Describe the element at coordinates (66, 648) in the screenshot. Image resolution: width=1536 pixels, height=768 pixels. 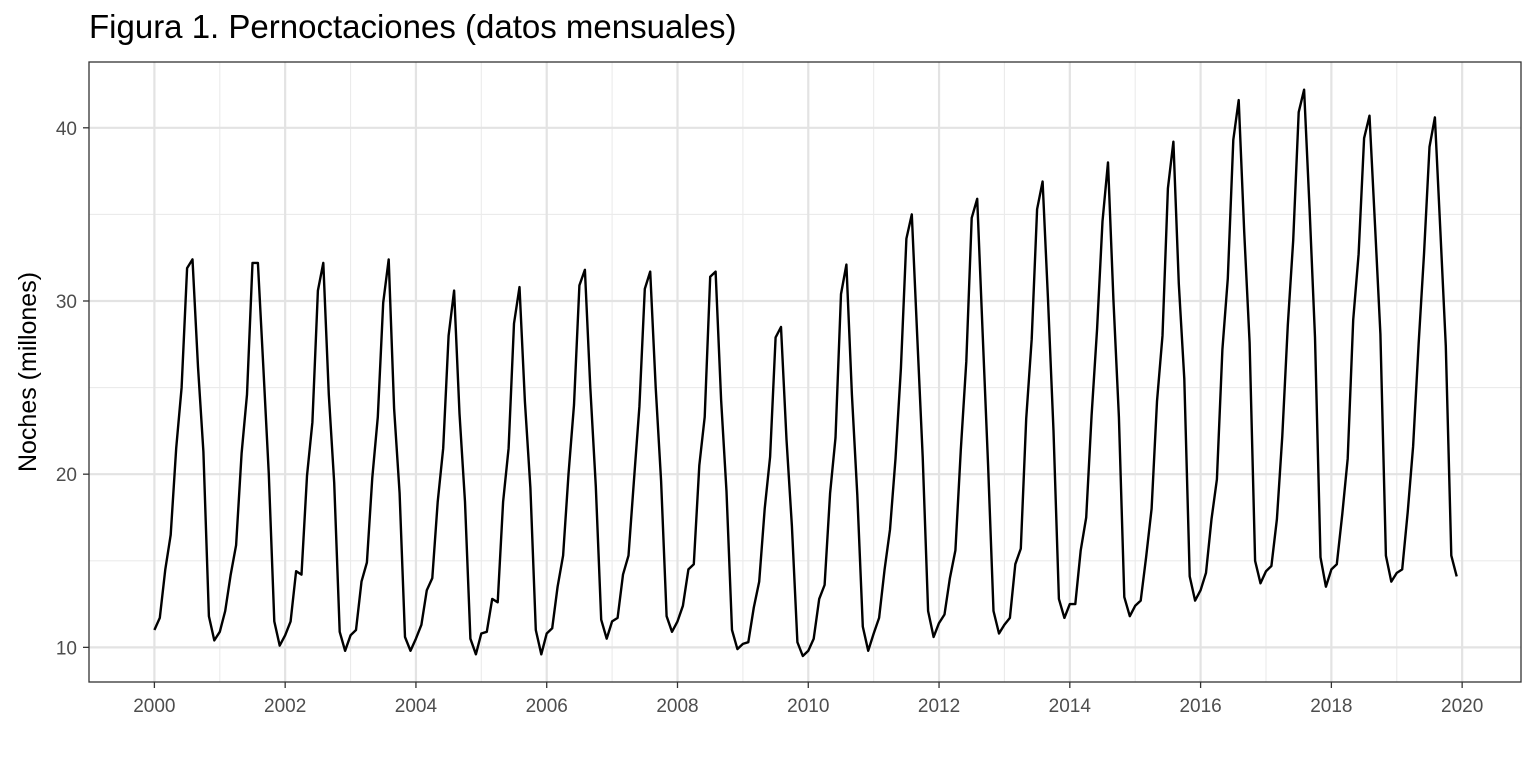
I see `y-tick-label: 10` at that location.